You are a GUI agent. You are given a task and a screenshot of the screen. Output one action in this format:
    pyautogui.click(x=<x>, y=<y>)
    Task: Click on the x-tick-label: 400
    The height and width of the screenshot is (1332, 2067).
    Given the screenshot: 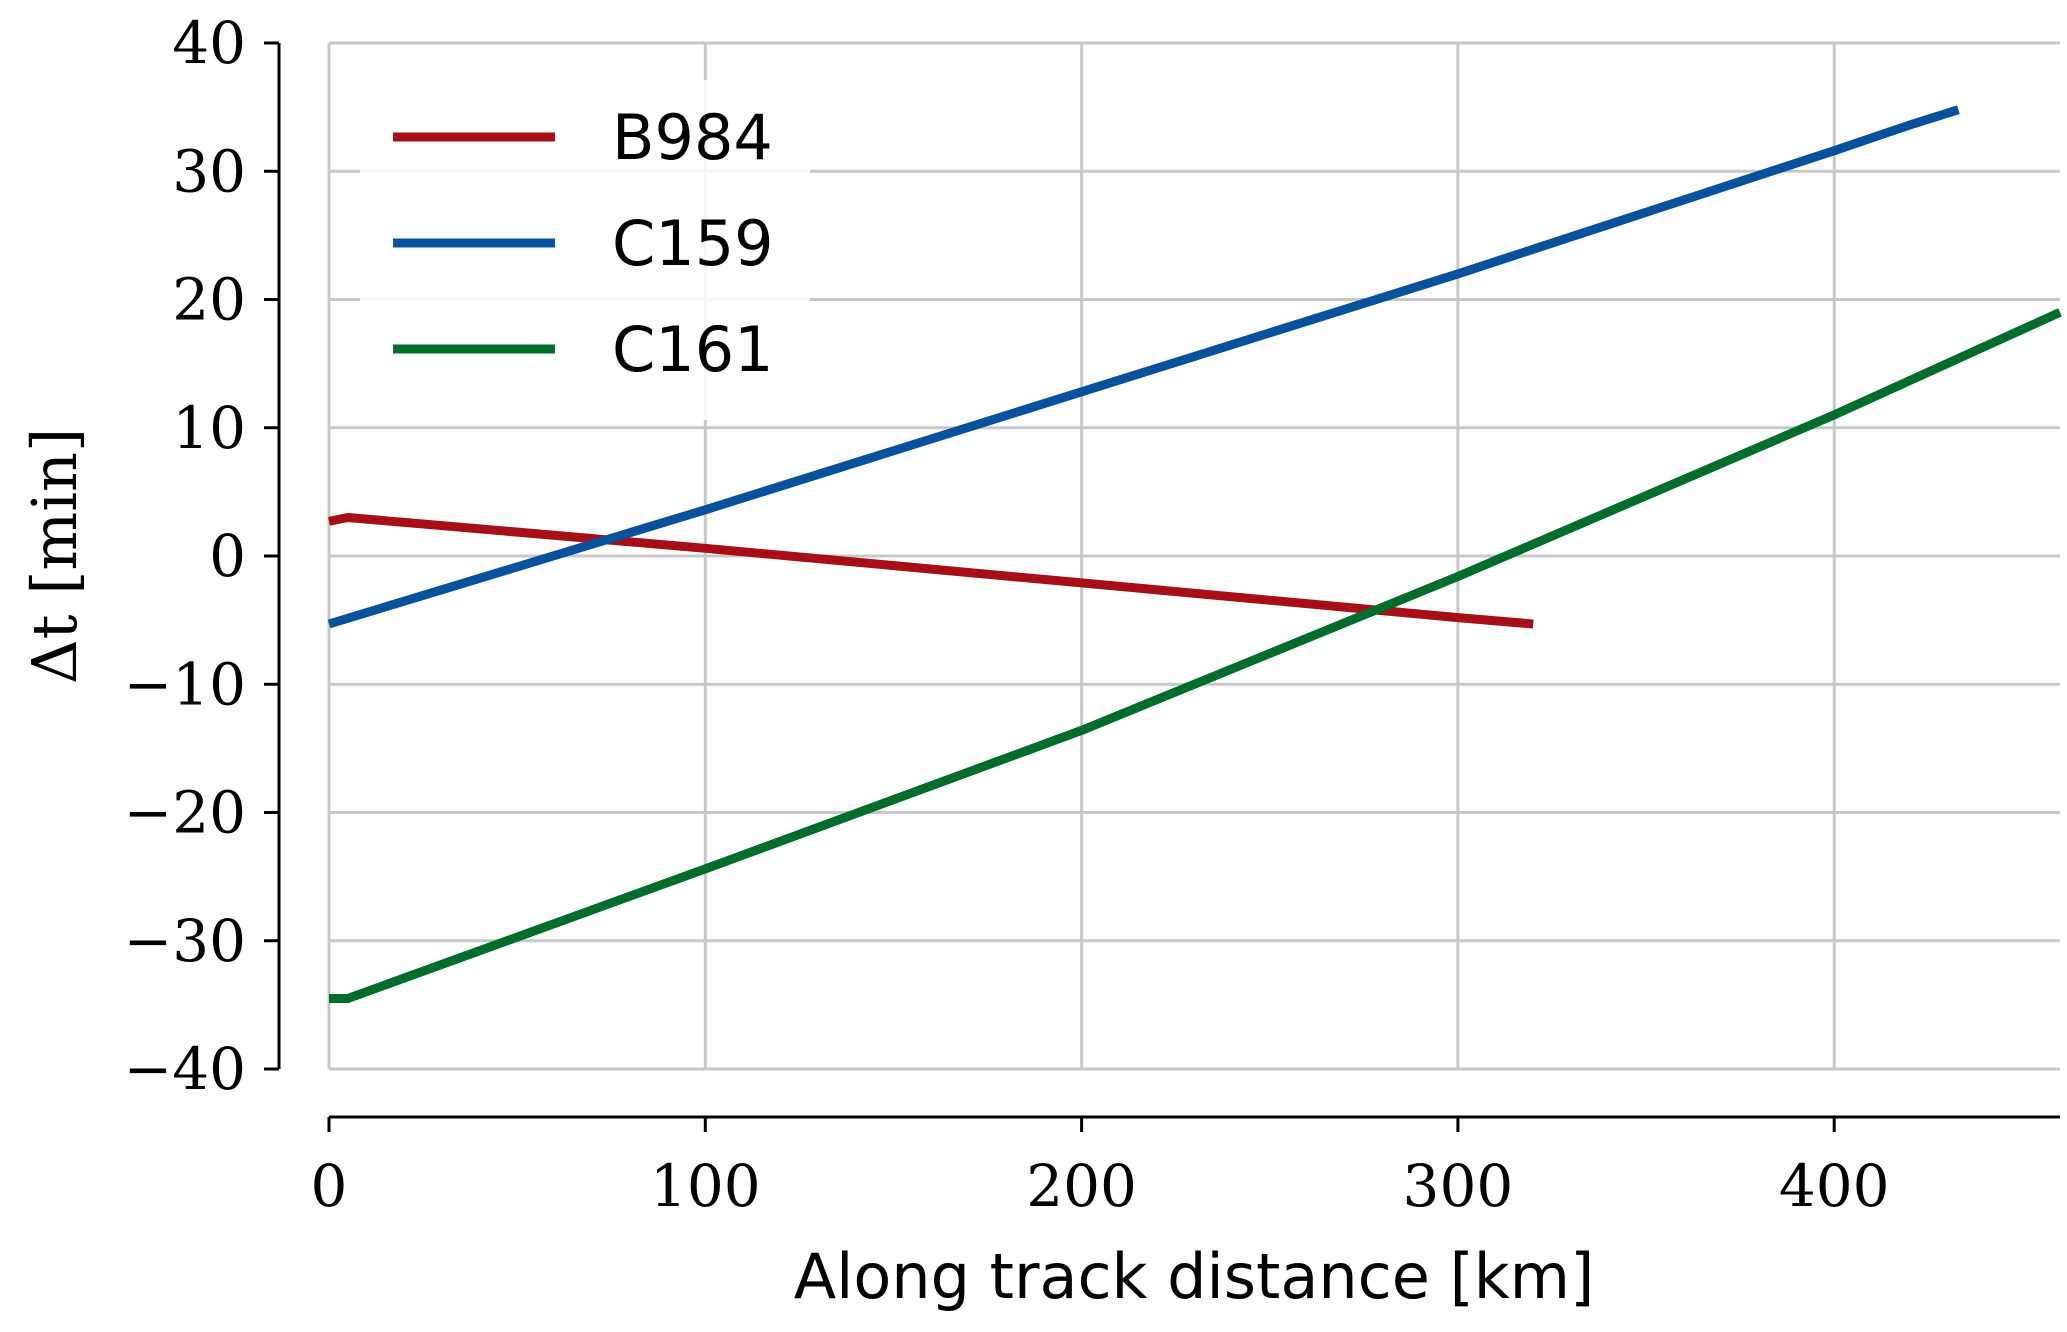 What is the action you would take?
    pyautogui.click(x=1834, y=1186)
    